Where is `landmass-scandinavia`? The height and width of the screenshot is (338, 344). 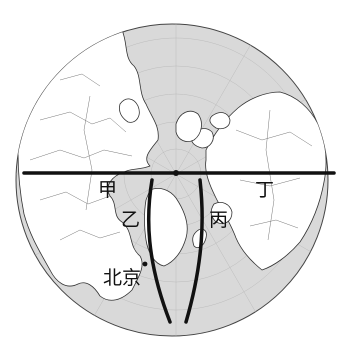 landmass-scandinavia is located at coordinates (129, 110).